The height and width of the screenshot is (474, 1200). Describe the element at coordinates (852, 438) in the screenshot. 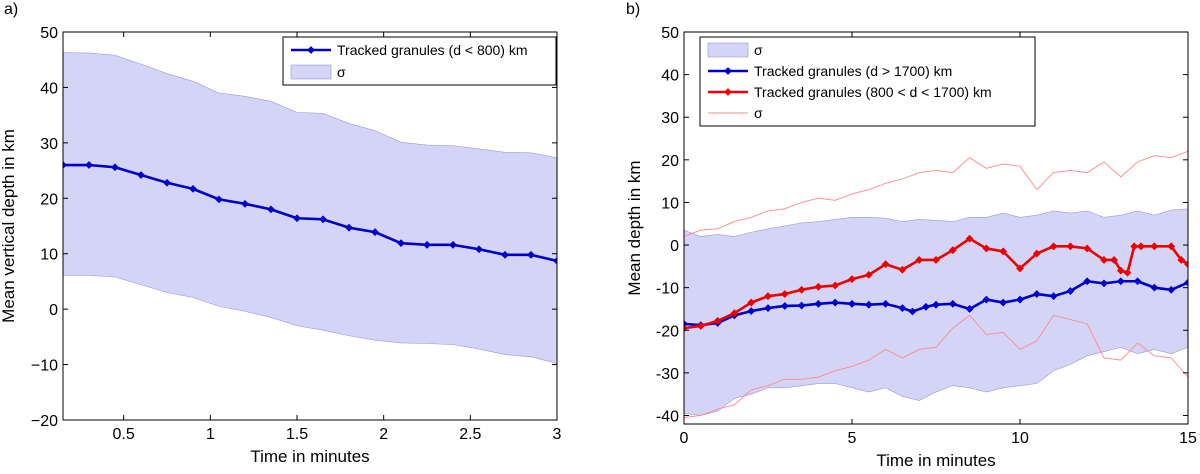

I see `x-tick-label: 5` at that location.